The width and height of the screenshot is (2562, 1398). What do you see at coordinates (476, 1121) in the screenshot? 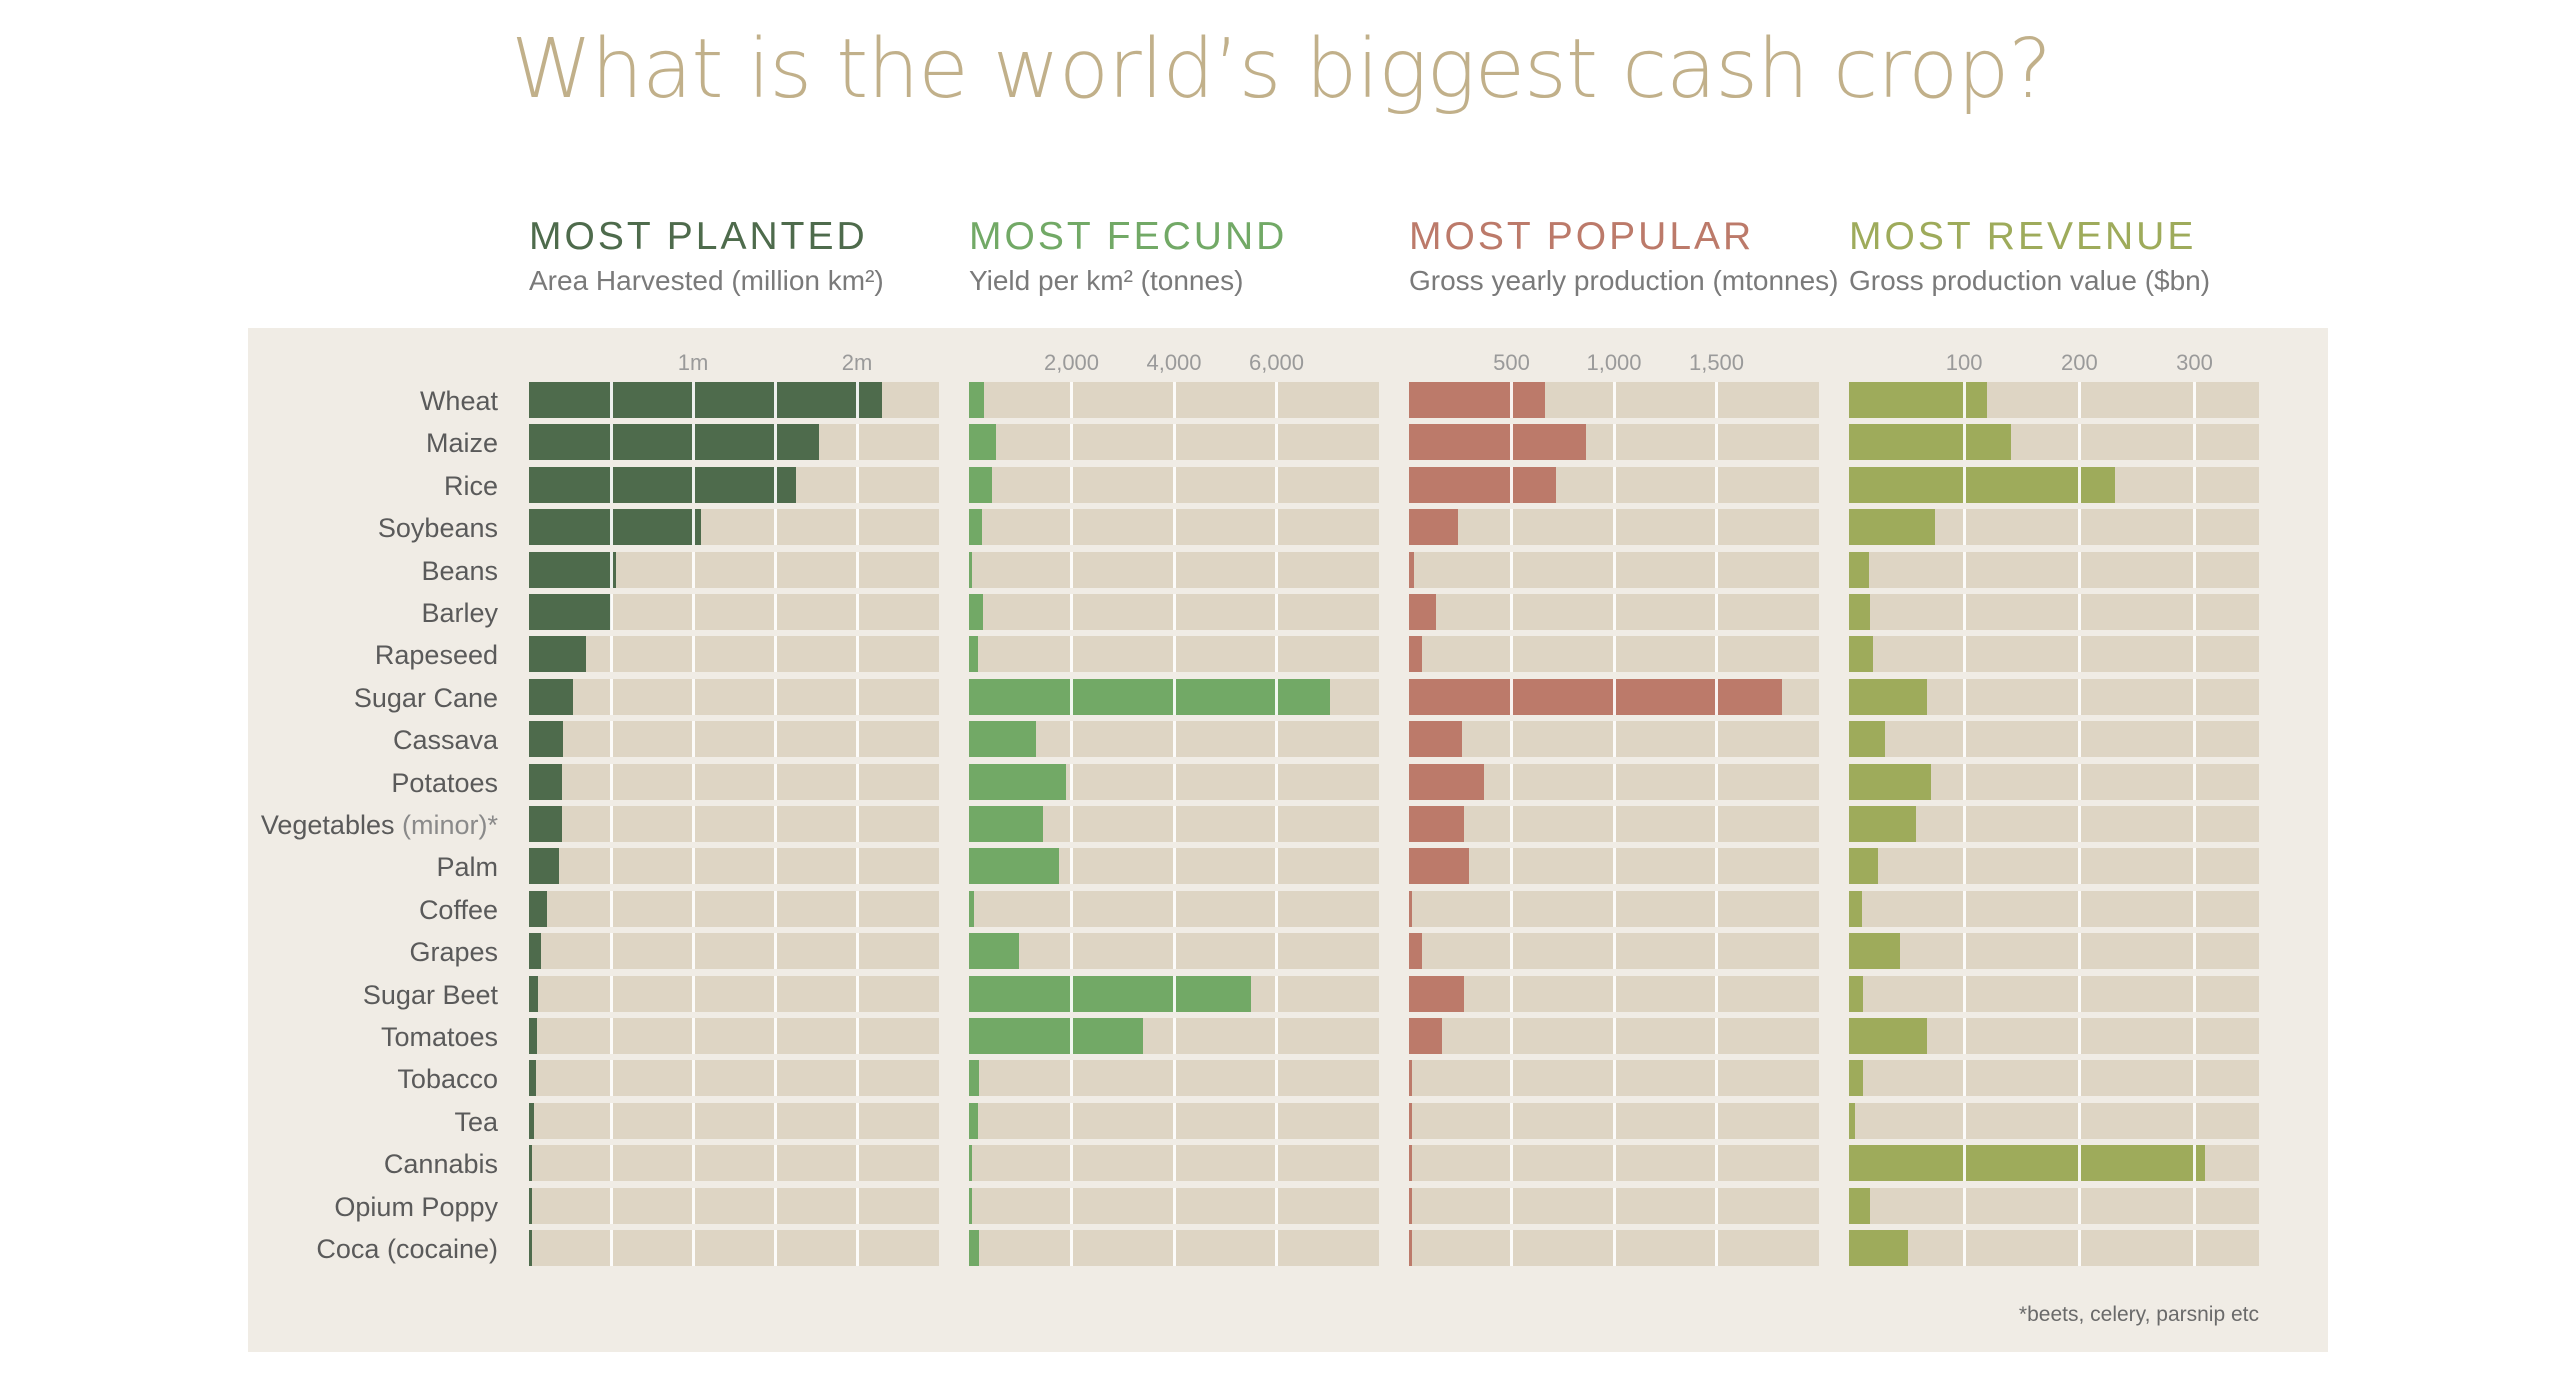
I see `row-label-17: Tea` at bounding box center [476, 1121].